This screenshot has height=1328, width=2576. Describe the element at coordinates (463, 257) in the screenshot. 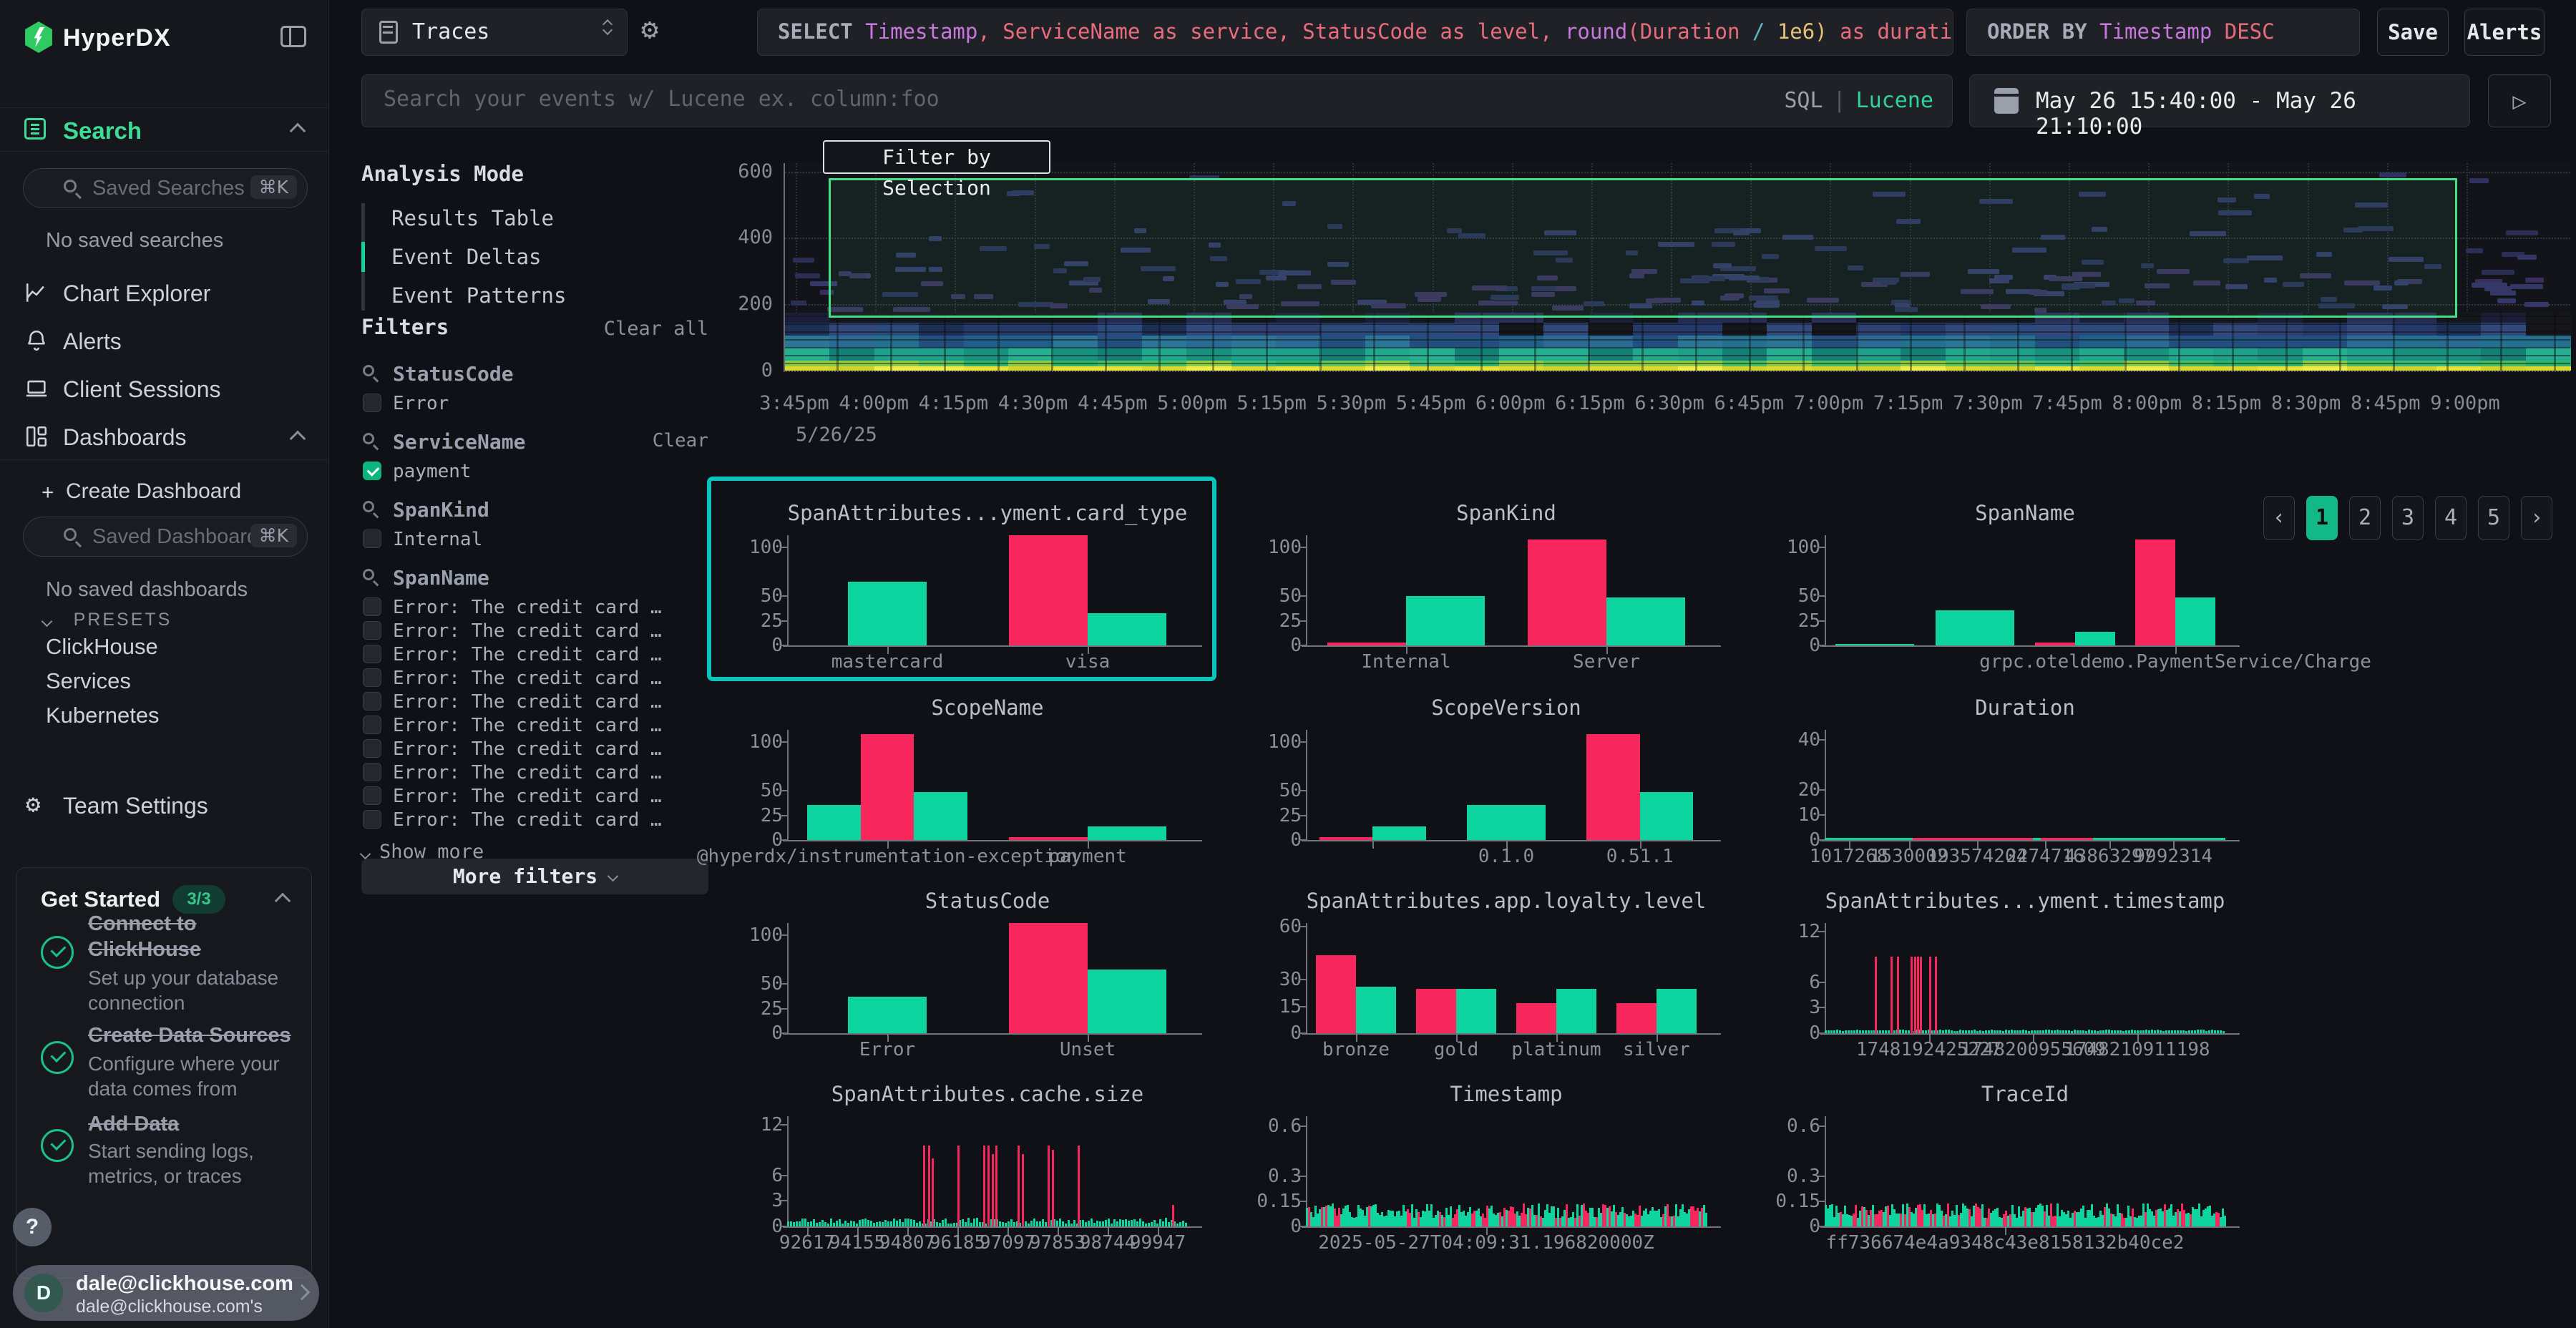

I see `analysis-mode-event-deltas: Event Deltas` at that location.